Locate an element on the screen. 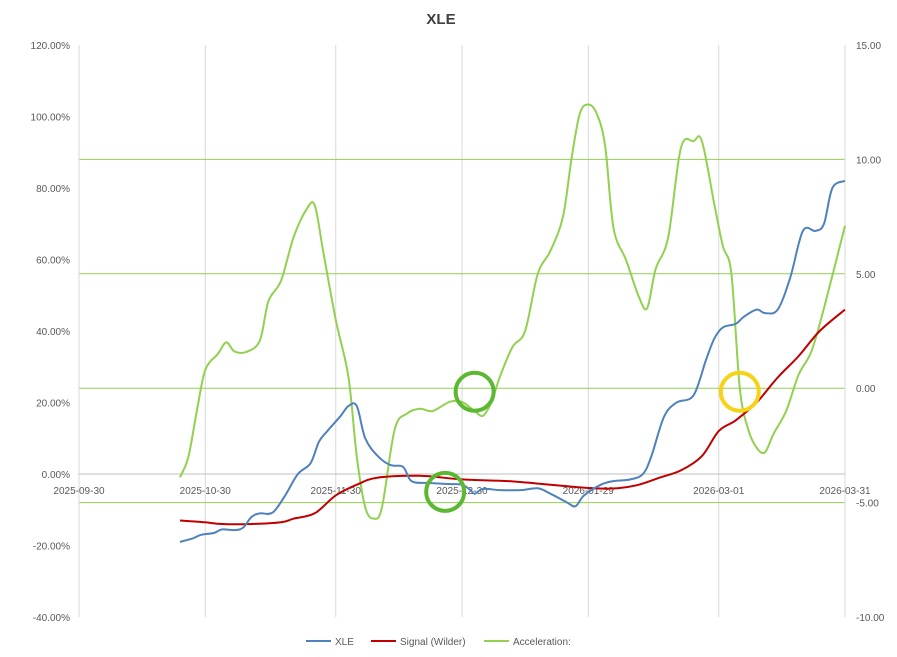 Image resolution: width=897 pixels, height=657 pixels. right-tick-label: 0.00 is located at coordinates (866, 389).